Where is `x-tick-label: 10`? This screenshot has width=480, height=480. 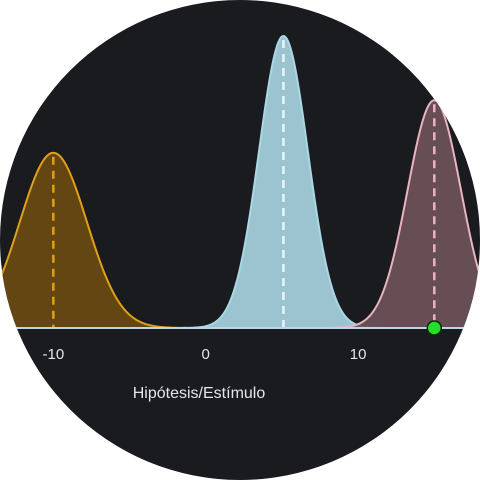 x-tick-label: 10 is located at coordinates (358, 354).